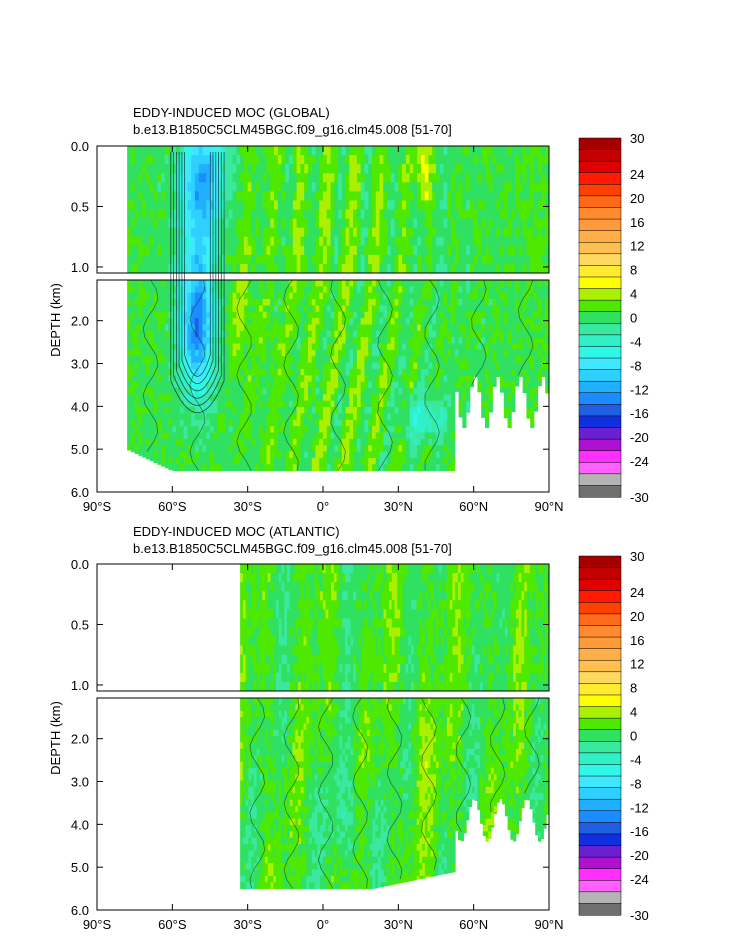 This screenshot has width=733, height=945. Describe the element at coordinates (80, 449) in the screenshot. I see `y-tick-label: 5.0` at that location.